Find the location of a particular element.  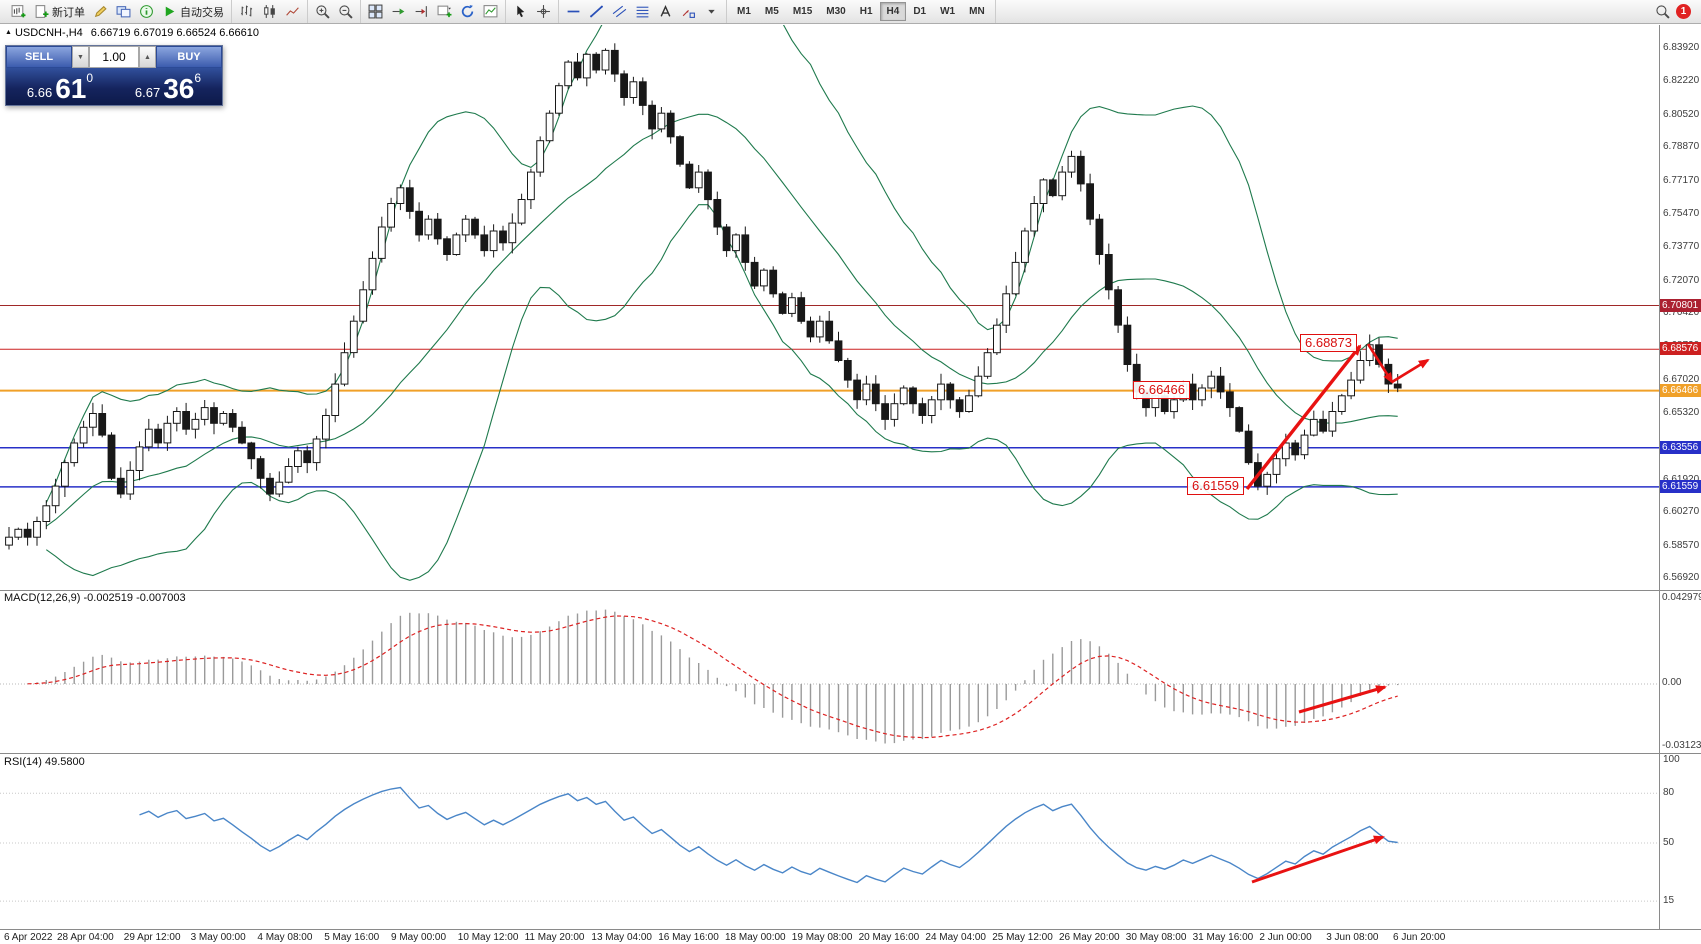

zoom-in-icon is located at coordinates (322, 11).